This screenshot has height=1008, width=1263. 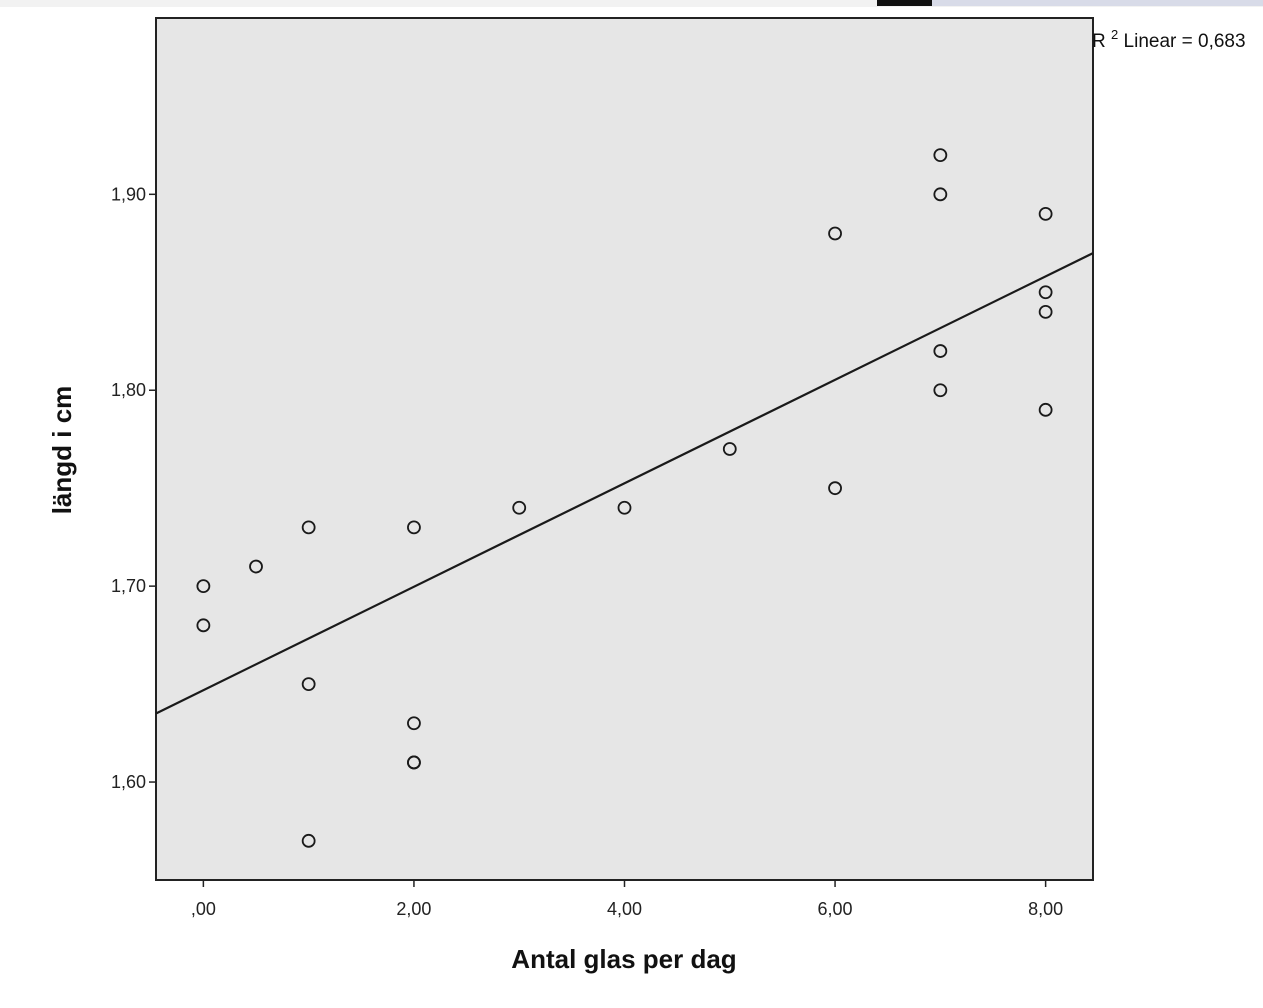 What do you see at coordinates (133, 488) in the screenshot?
I see `y-axis-ticks: 1,60 1,70 1,80 1,90` at bounding box center [133, 488].